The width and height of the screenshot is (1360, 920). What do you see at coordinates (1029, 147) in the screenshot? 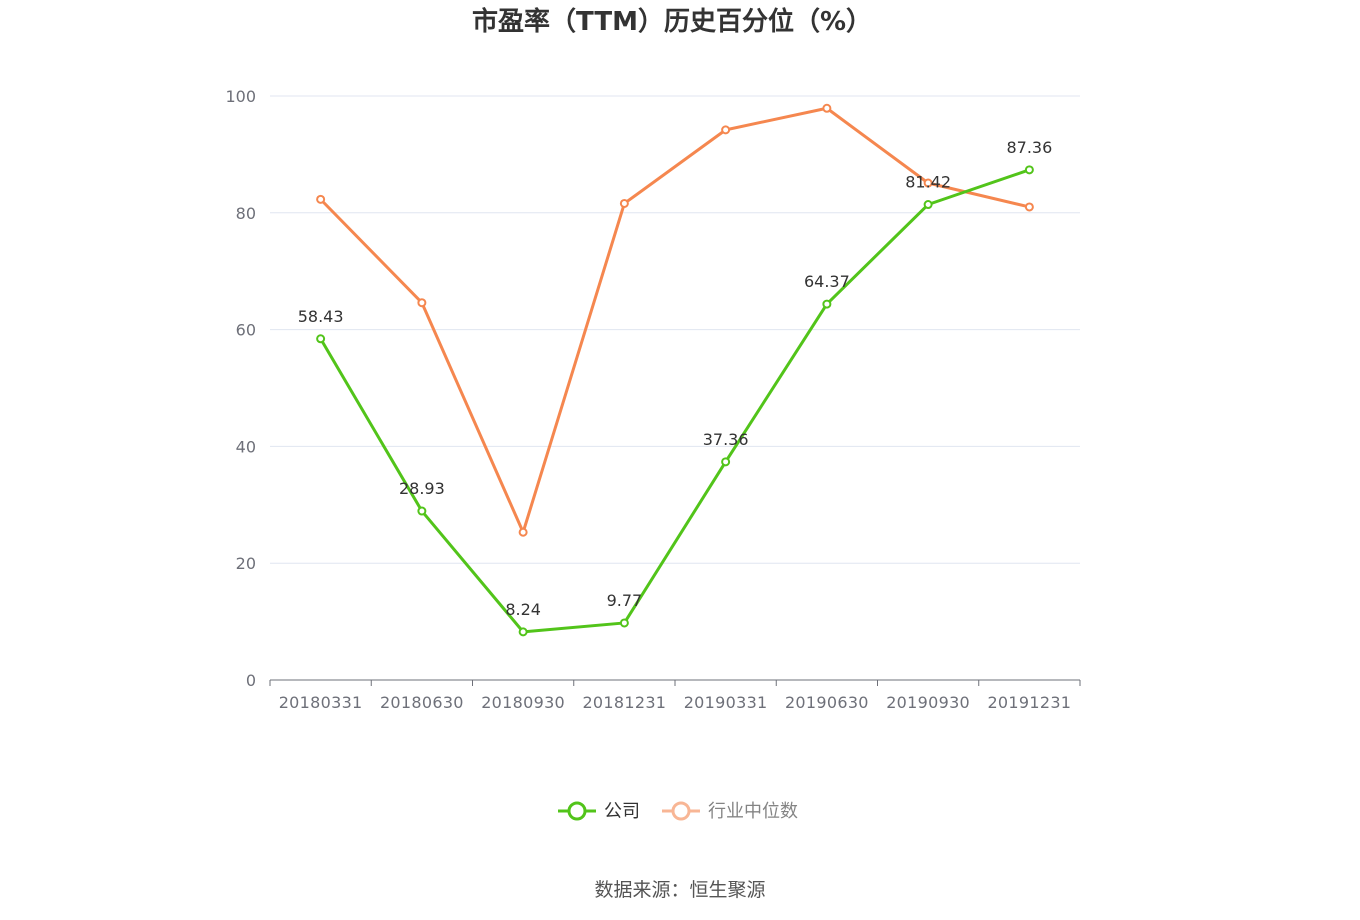
I see `data-label: 87.36` at bounding box center [1029, 147].